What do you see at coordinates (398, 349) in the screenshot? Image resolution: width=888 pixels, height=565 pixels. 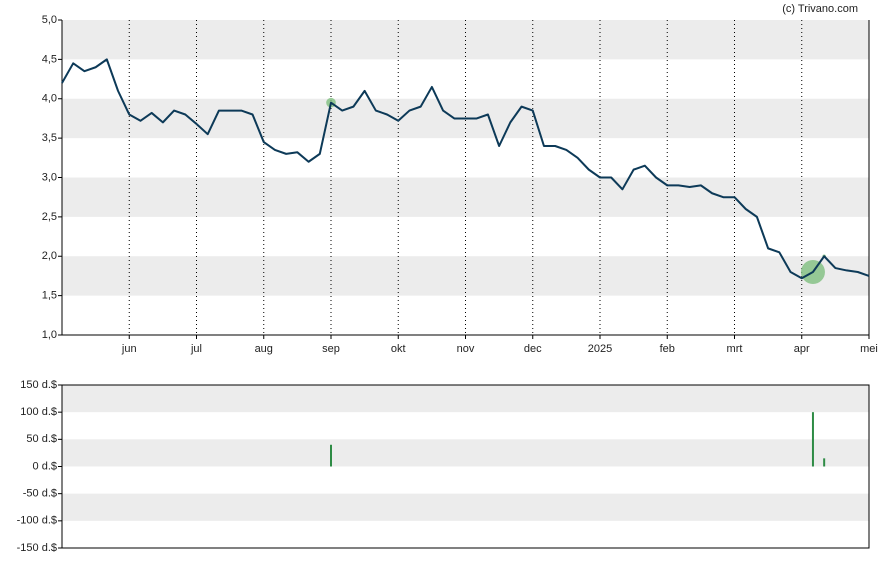 I see `x-tick-label: okt` at bounding box center [398, 349].